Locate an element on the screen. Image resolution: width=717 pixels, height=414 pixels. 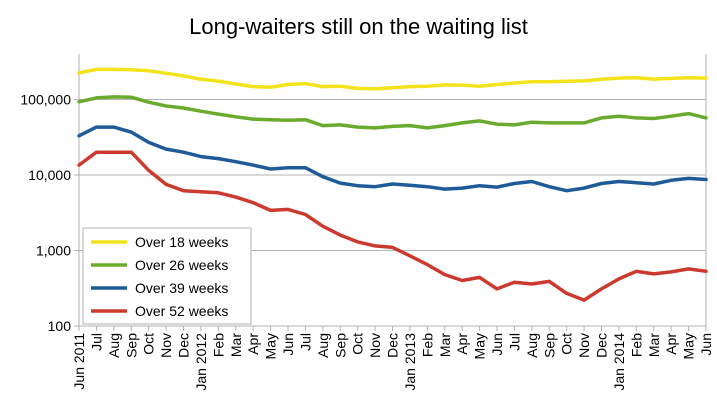
x-tick-label: Jan 2014 is located at coordinates (619, 362).